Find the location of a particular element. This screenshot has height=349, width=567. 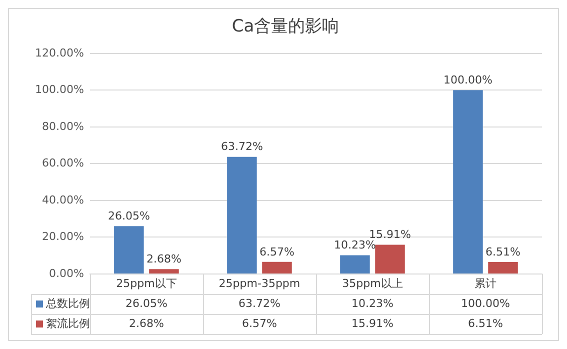

x-tick-label: 累计 is located at coordinates (485, 283).